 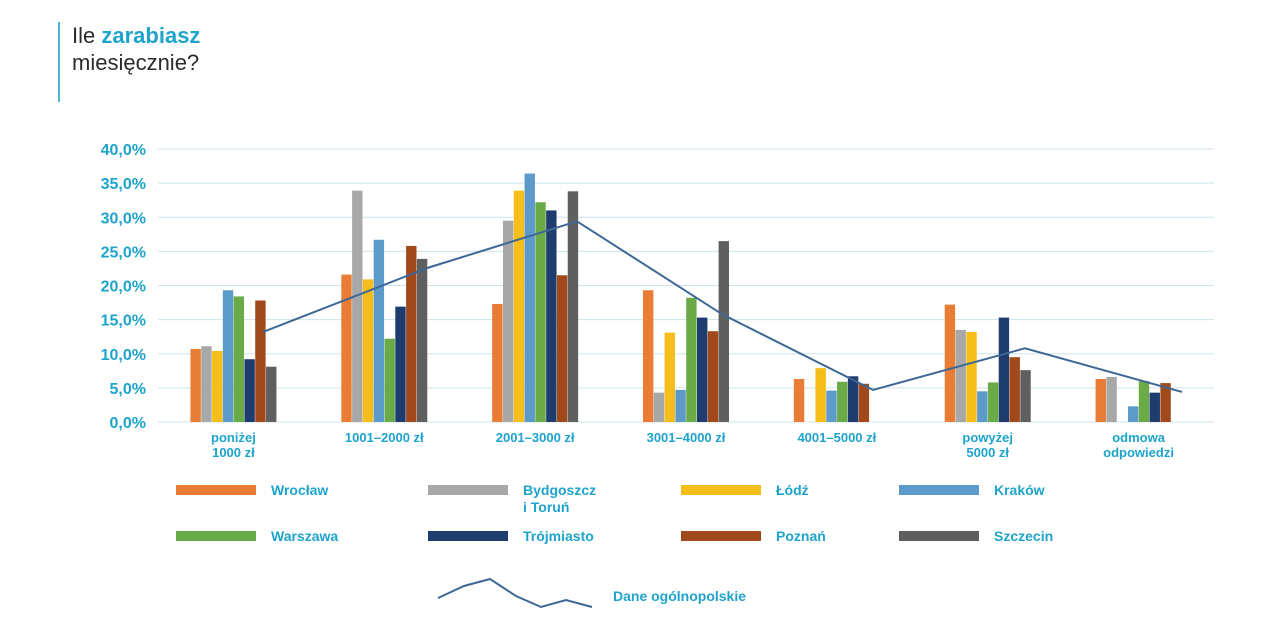 What do you see at coordinates (546, 507) in the screenshot?
I see `legend-label-line: i Toruń` at bounding box center [546, 507].